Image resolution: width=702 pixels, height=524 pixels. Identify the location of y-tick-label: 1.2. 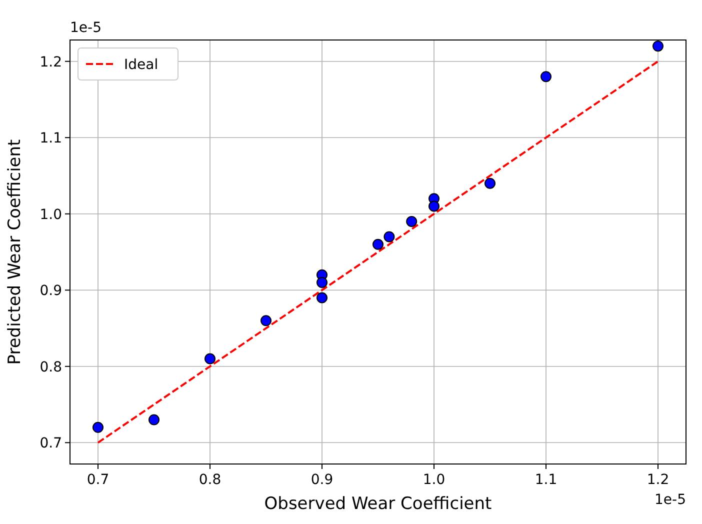
(51, 62).